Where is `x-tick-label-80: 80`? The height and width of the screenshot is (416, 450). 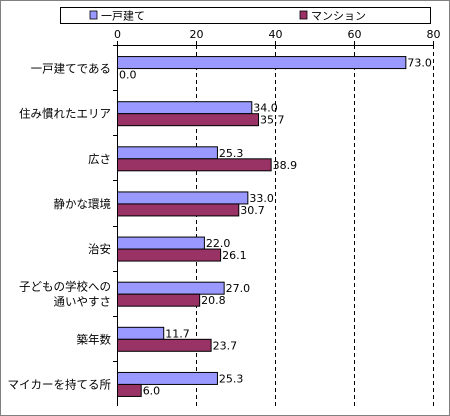 x-tick-label-80: 80 is located at coordinates (434, 34).